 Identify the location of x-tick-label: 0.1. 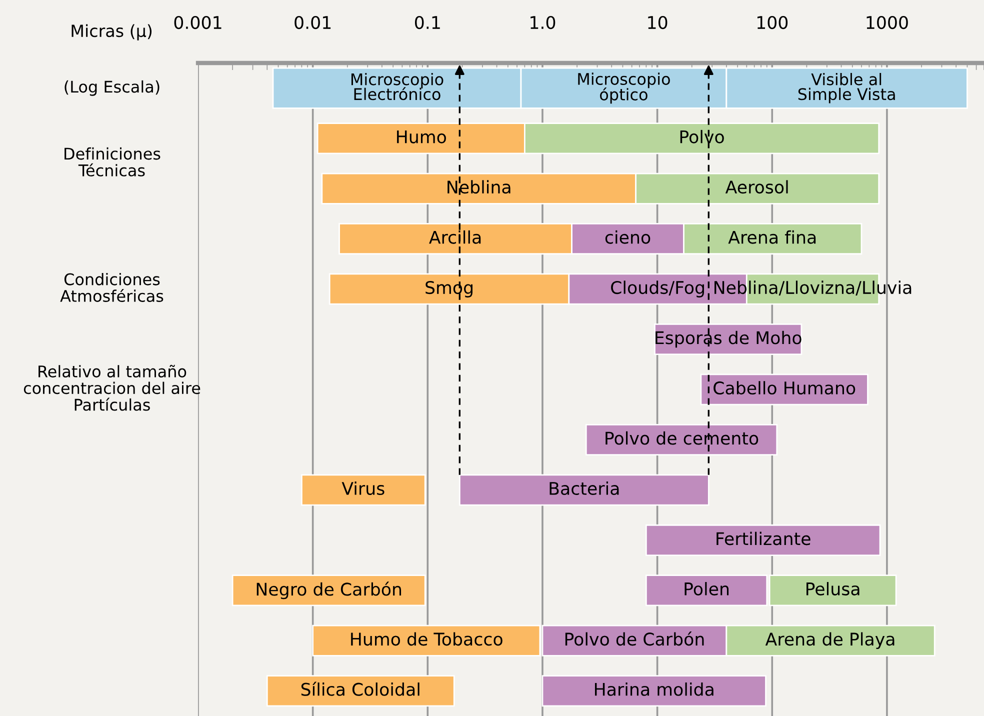
(427, 23).